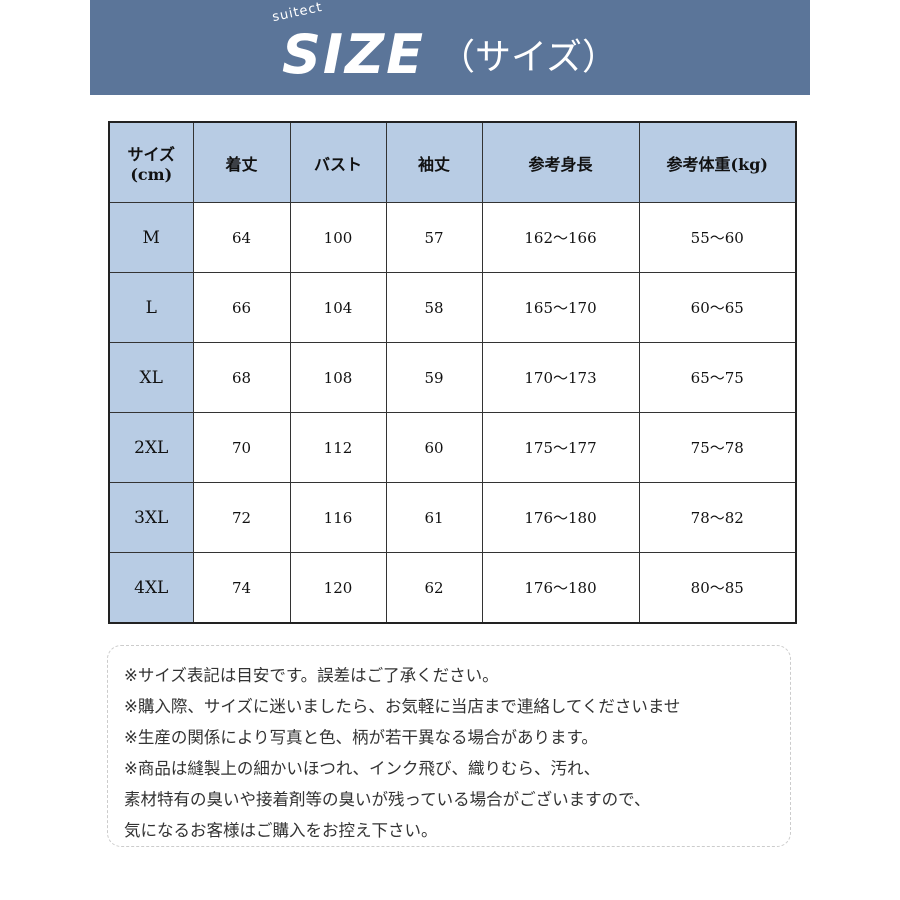  I want to click on table-row: 2XL 70 112 60 175～177 75～78, so click(452, 447).